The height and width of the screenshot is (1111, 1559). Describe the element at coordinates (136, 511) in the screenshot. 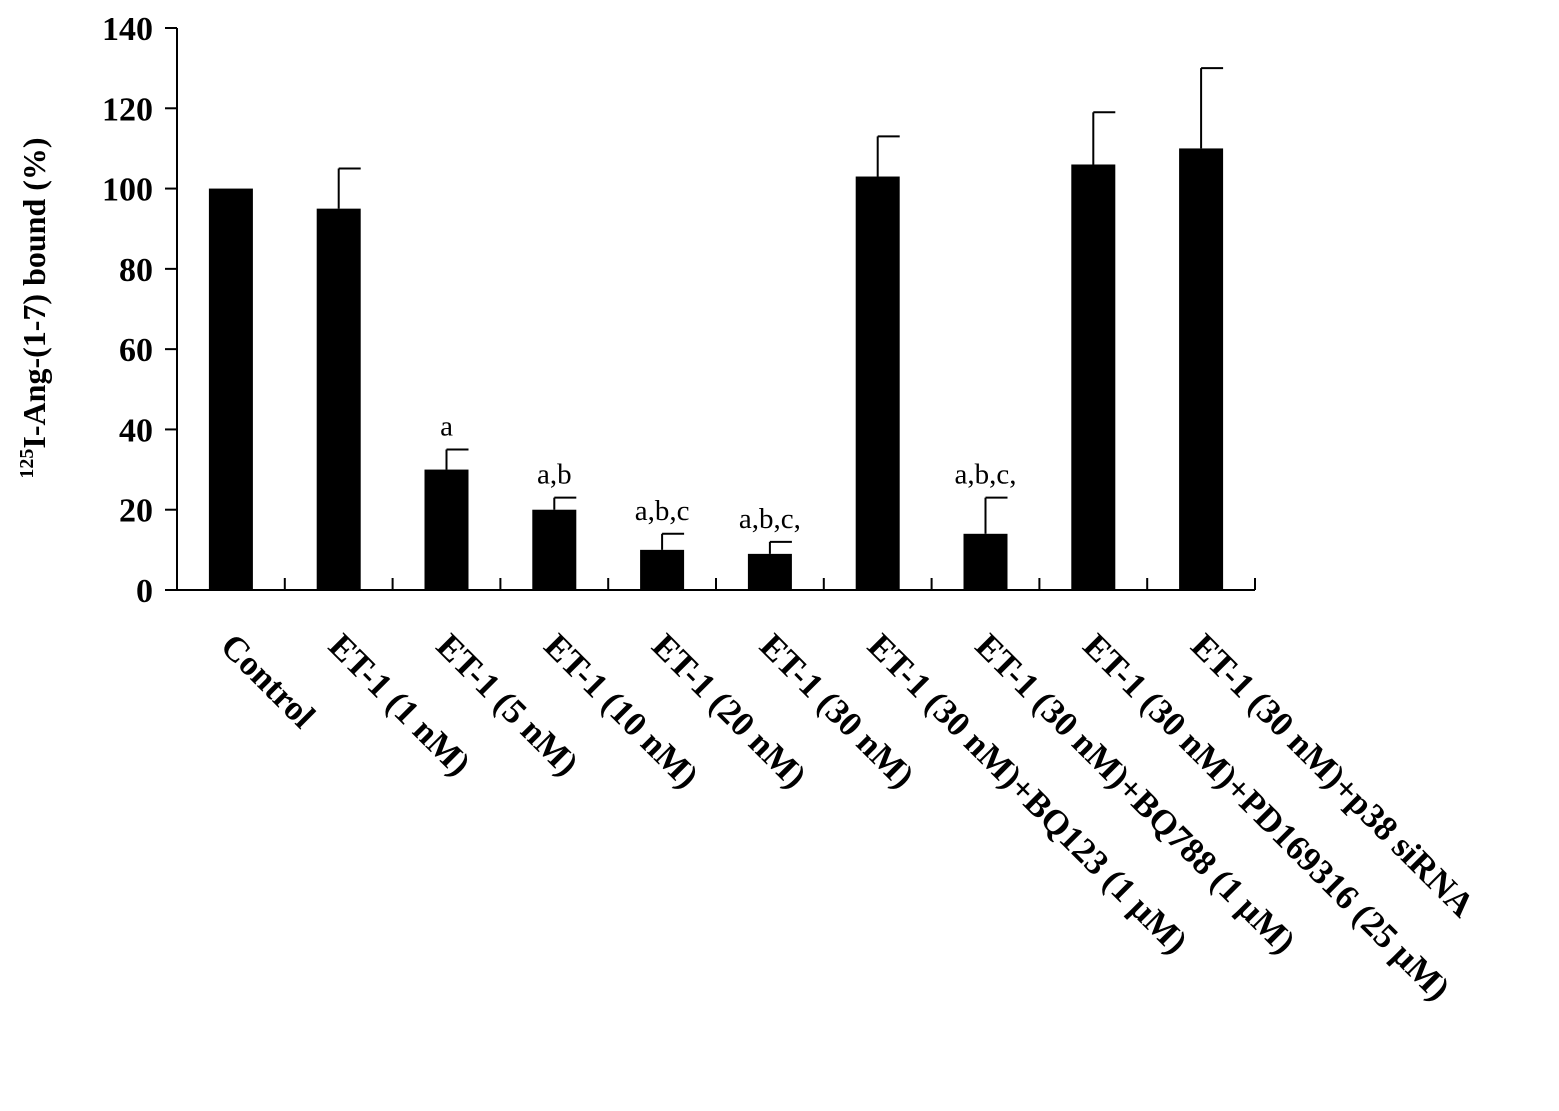

I see `y-tick-label: 20` at that location.